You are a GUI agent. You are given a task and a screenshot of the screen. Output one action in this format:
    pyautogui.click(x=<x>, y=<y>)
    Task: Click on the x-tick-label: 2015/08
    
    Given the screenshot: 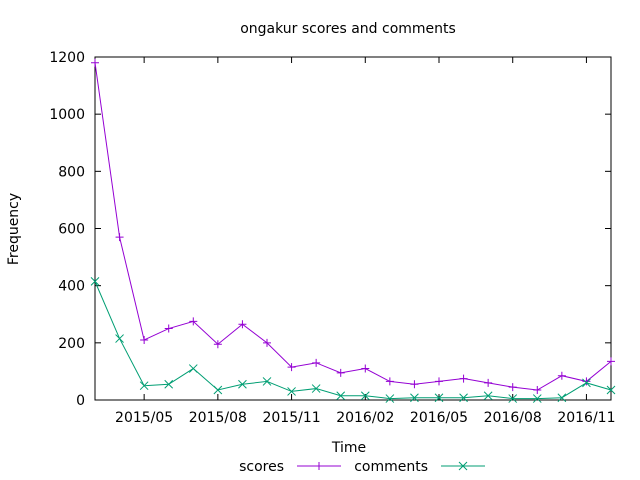 What is the action you would take?
    pyautogui.click(x=218, y=418)
    